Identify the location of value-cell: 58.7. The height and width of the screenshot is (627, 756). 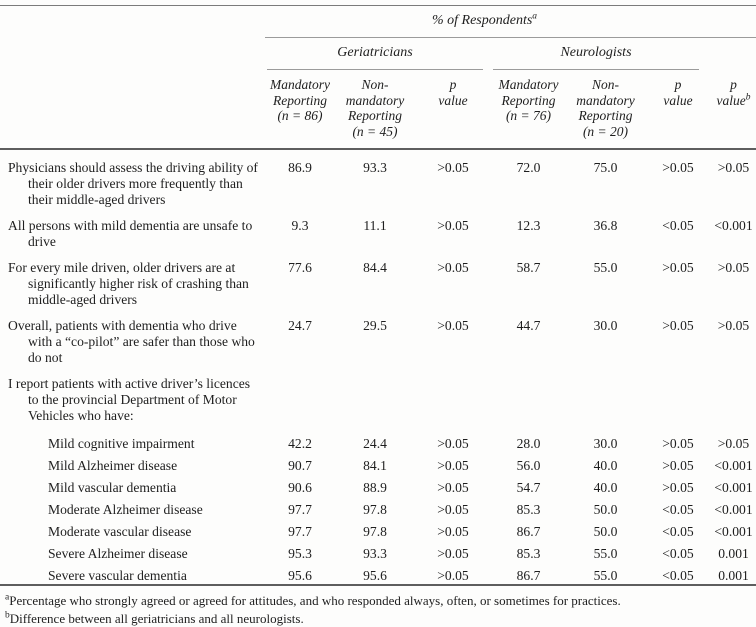
(528, 279).